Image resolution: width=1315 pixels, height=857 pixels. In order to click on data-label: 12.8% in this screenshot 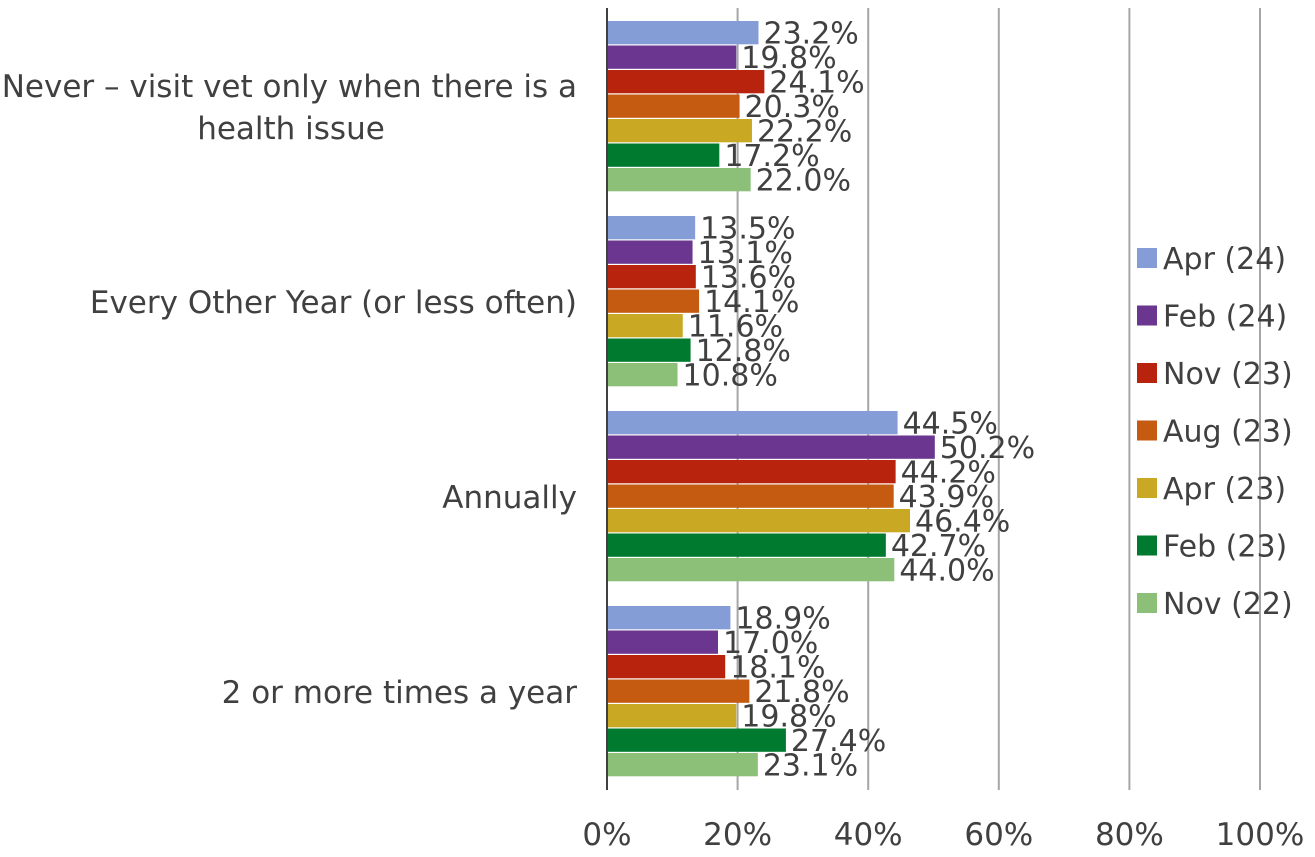, I will do `click(743, 351)`.